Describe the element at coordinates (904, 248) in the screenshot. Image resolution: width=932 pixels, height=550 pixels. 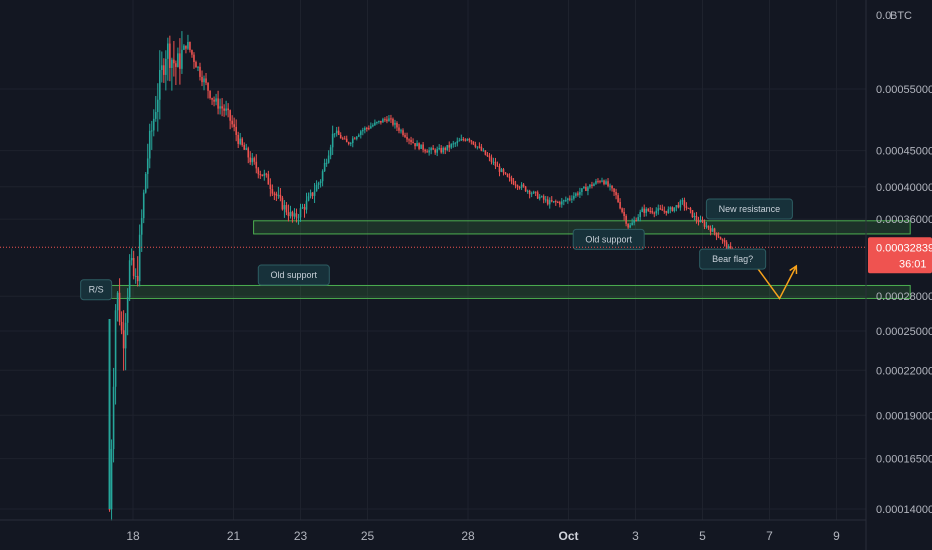
I see `price-tag-value: 0.00032839` at that location.